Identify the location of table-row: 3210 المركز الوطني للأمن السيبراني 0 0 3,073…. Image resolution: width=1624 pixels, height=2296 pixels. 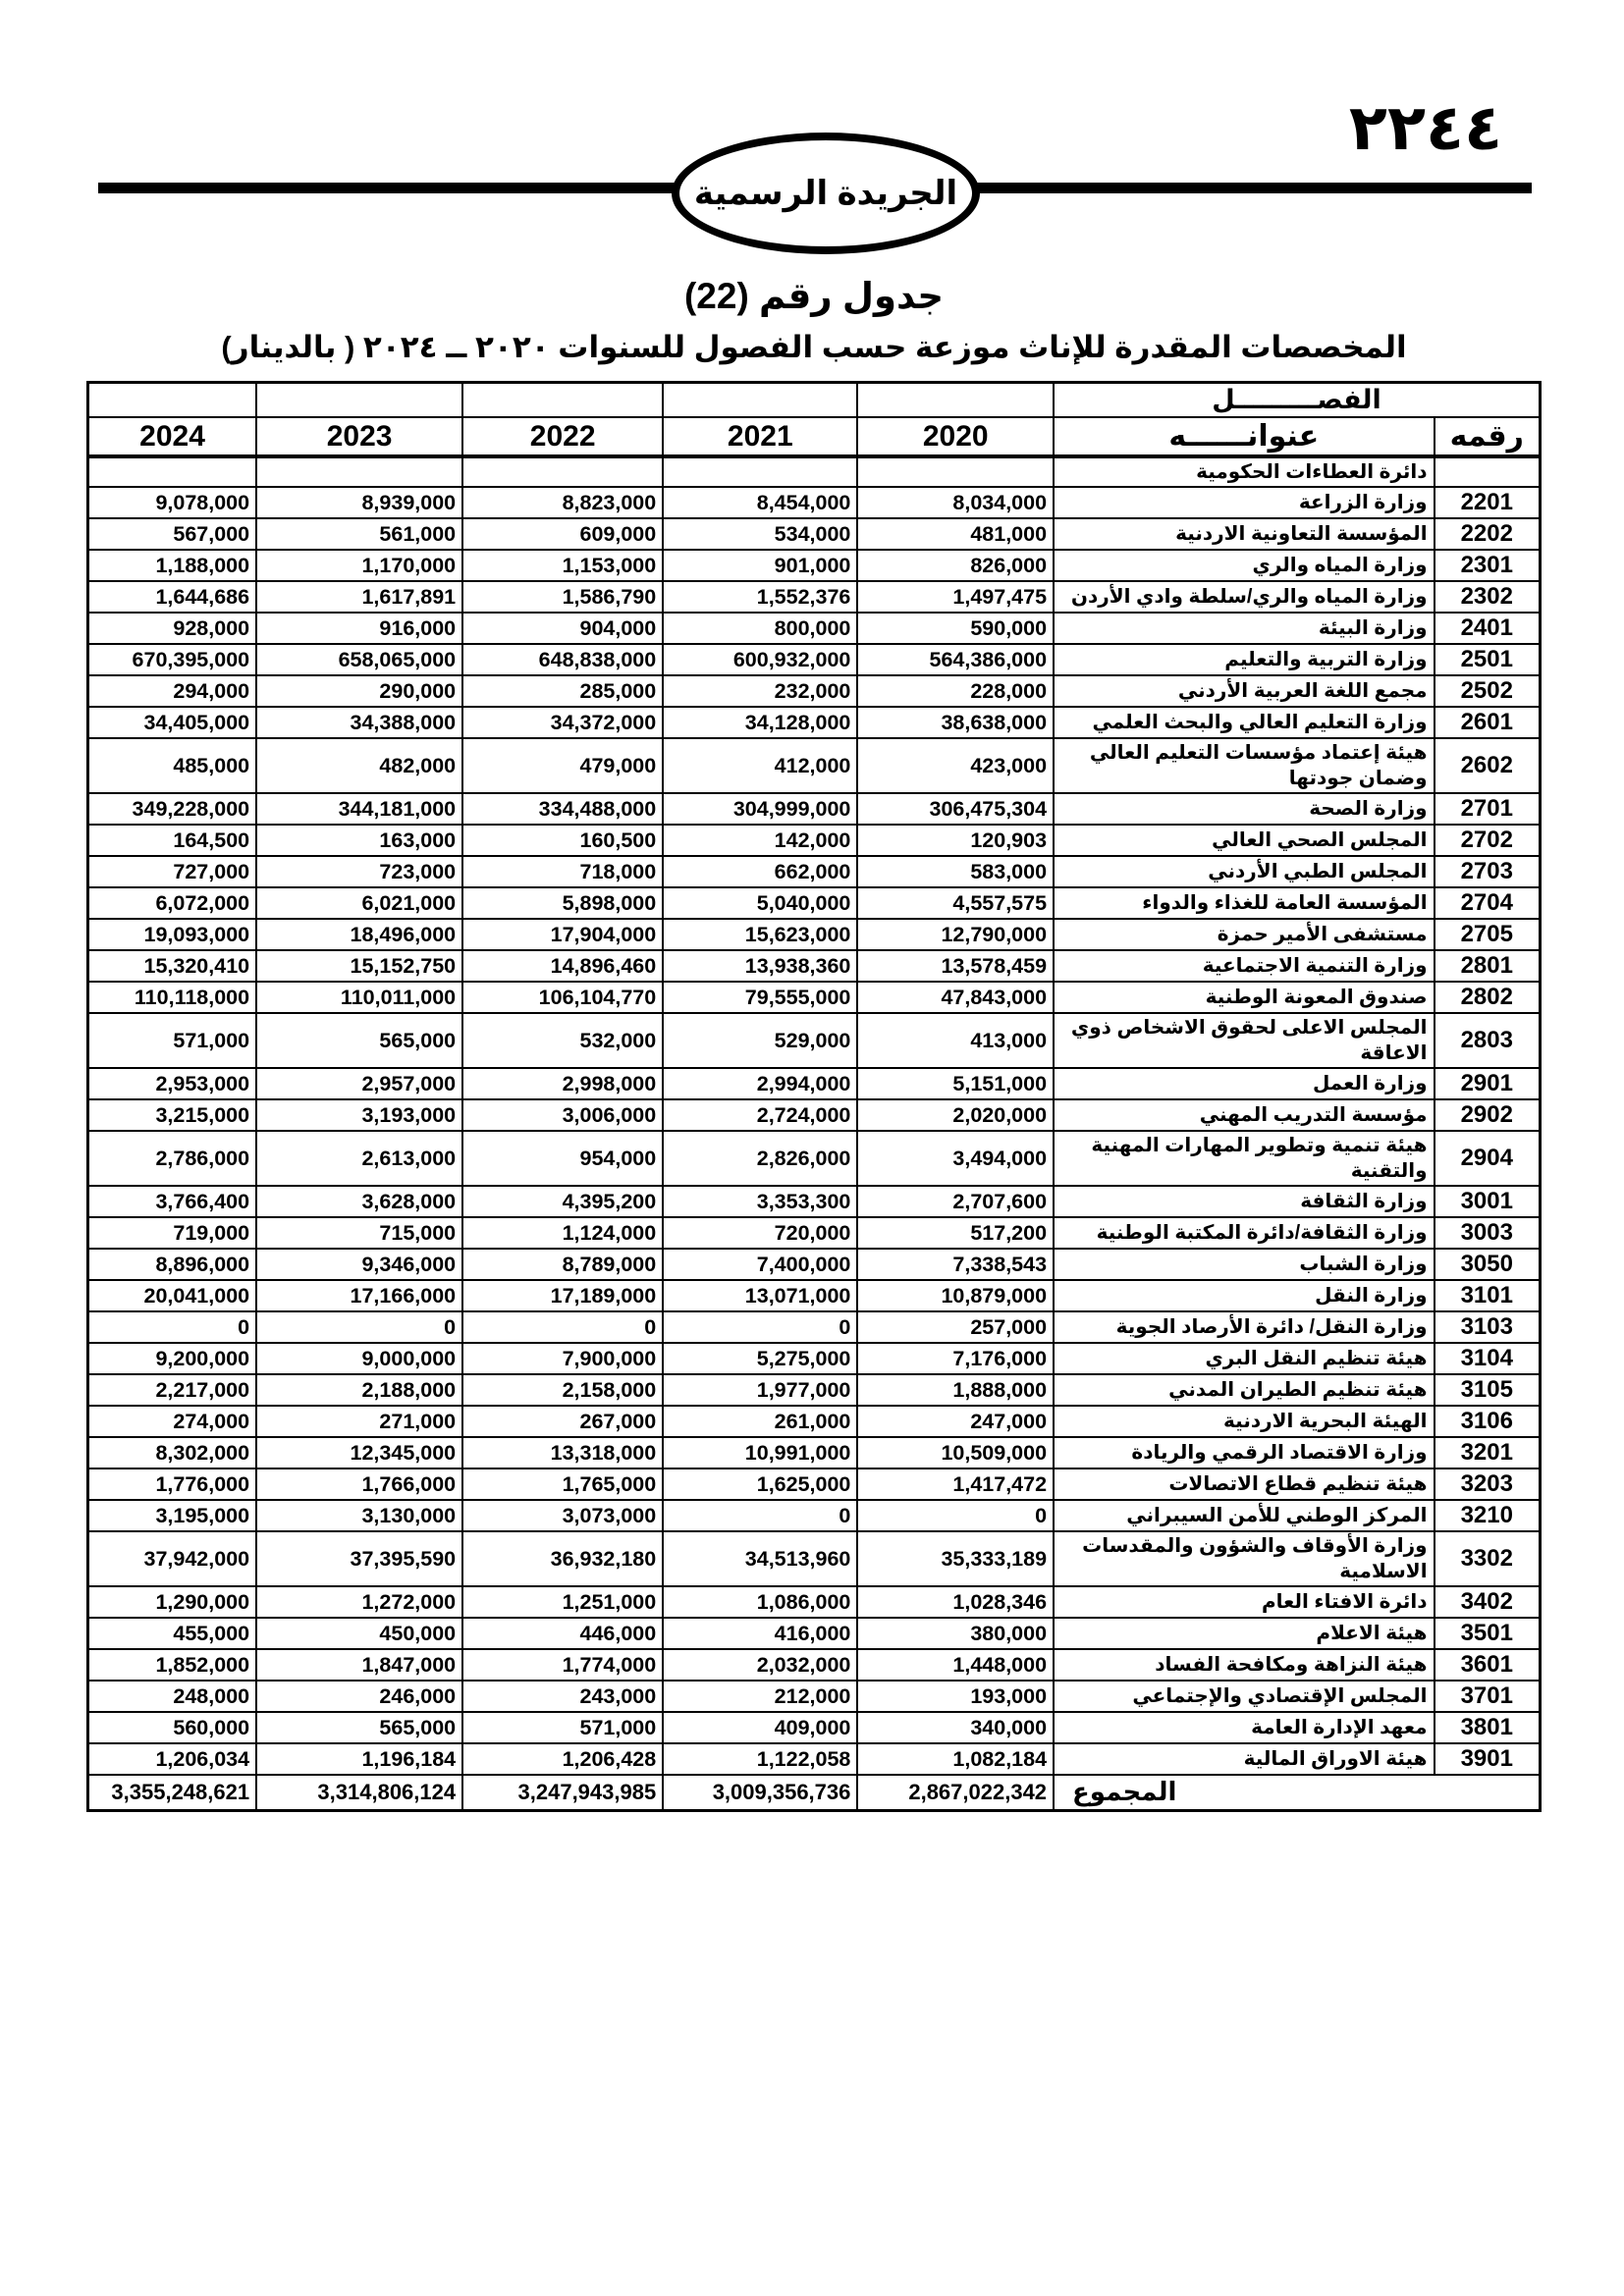
(814, 1515).